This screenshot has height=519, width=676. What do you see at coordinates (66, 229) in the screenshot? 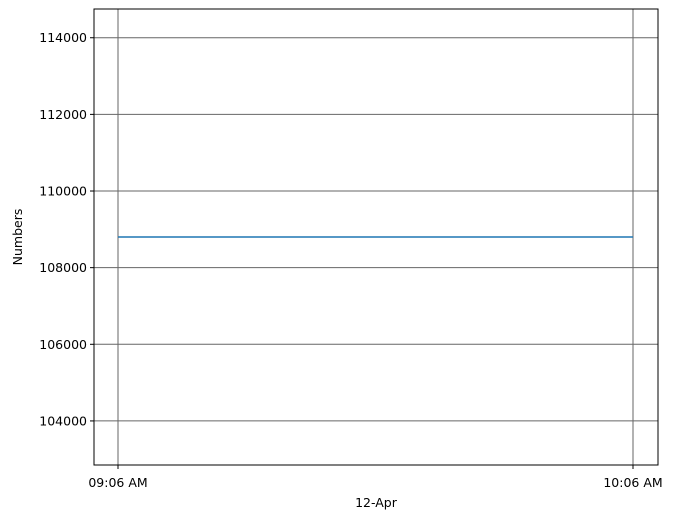
I see `y-axis-ticks: 104000 106000 108000 110000 112000 114000` at bounding box center [66, 229].